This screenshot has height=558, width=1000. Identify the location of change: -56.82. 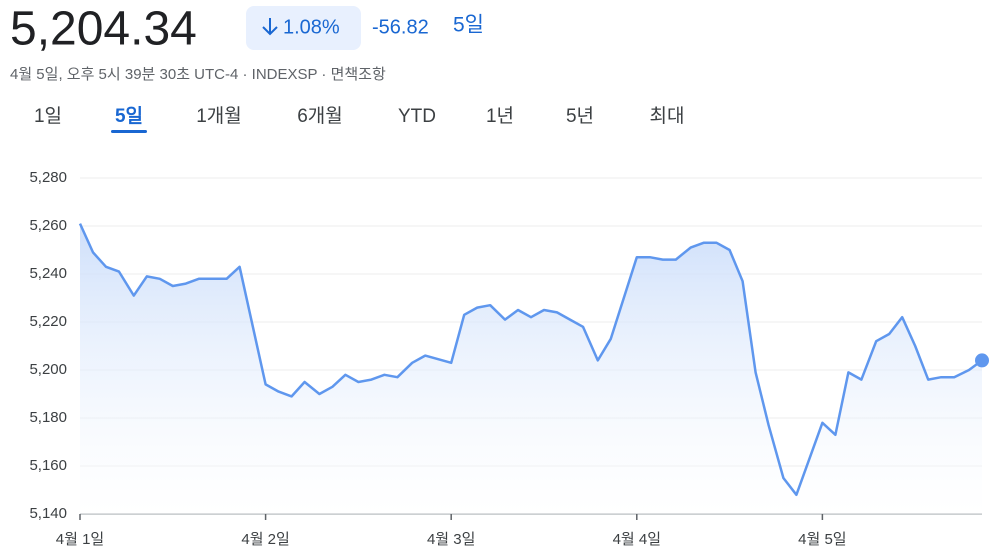
(400, 27).